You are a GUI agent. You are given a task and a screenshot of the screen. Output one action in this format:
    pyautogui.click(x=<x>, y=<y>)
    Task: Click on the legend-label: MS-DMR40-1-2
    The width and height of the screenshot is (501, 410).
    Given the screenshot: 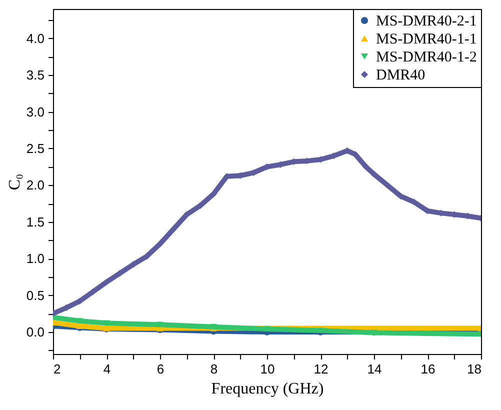 What is the action you would take?
    pyautogui.click(x=426, y=58)
    